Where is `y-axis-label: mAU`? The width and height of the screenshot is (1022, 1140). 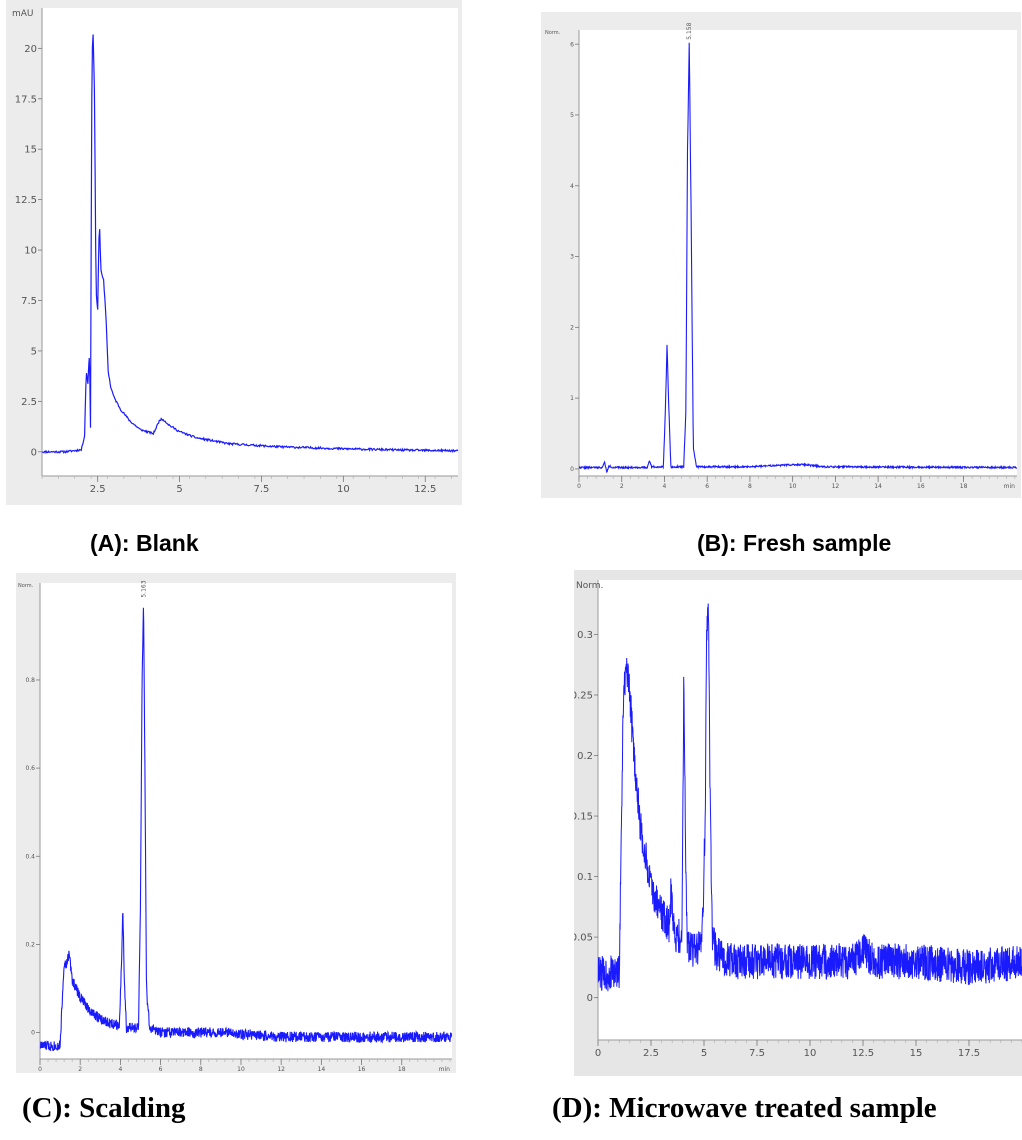 y-axis-label: mAU is located at coordinates (23, 14).